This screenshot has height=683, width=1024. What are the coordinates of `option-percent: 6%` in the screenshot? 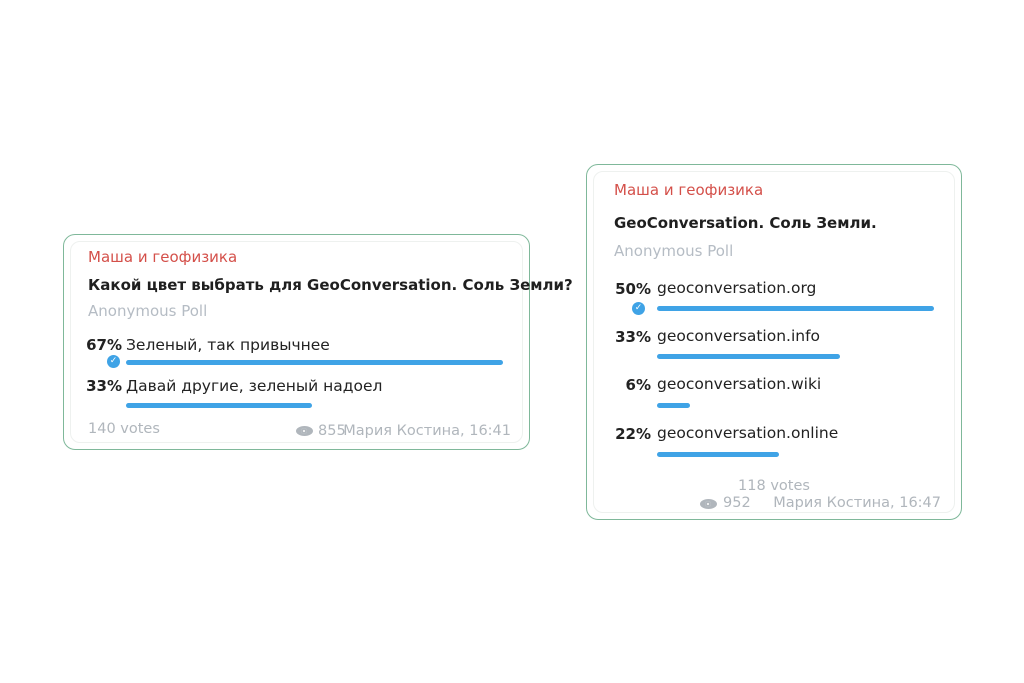 It's located at (638, 385).